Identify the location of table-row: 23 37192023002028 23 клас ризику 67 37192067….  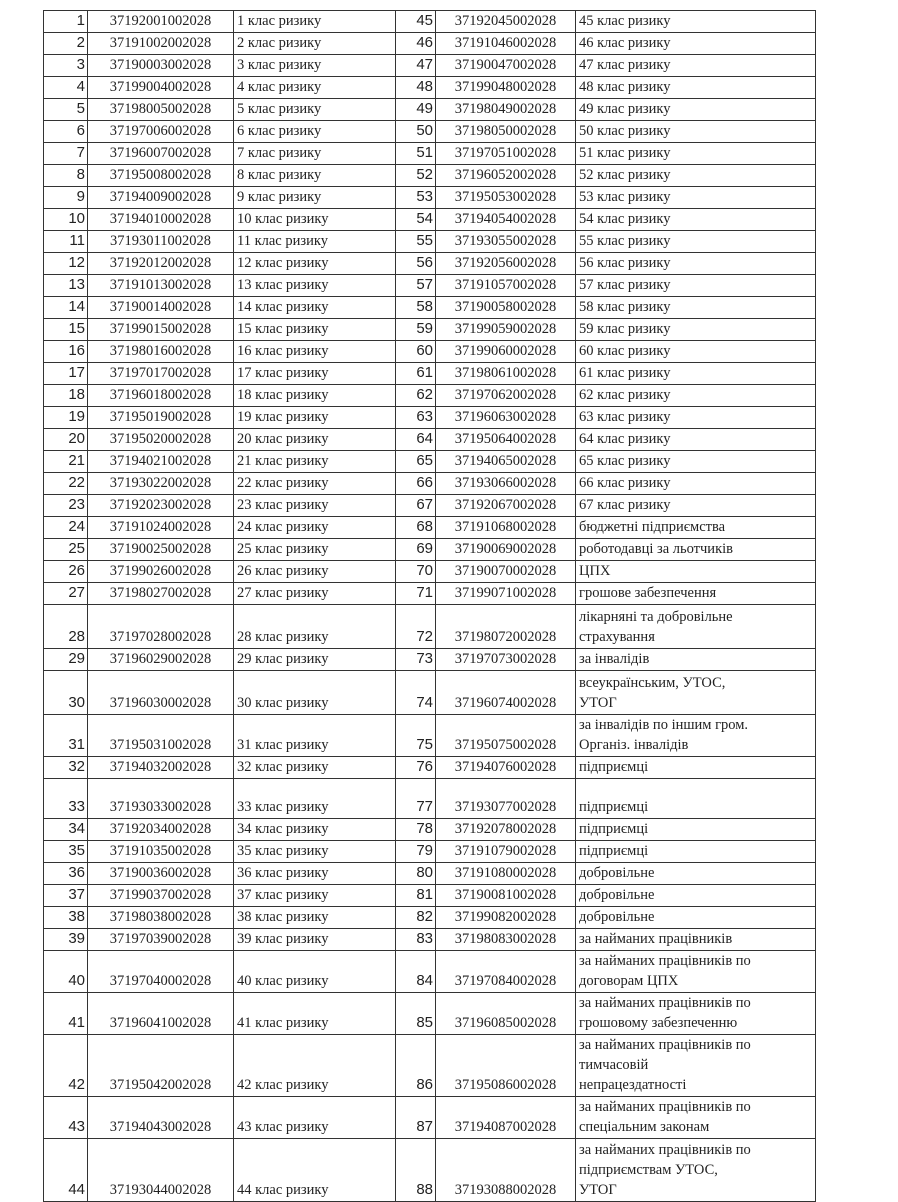
(429, 505).